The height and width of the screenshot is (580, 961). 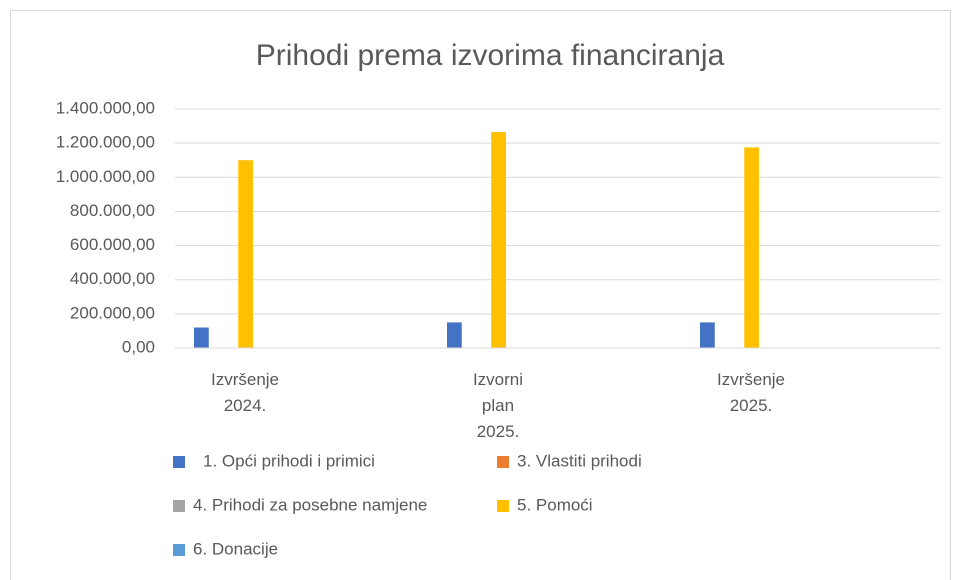 I want to click on y-tick-label: 1.400.000,00, so click(x=105, y=107).